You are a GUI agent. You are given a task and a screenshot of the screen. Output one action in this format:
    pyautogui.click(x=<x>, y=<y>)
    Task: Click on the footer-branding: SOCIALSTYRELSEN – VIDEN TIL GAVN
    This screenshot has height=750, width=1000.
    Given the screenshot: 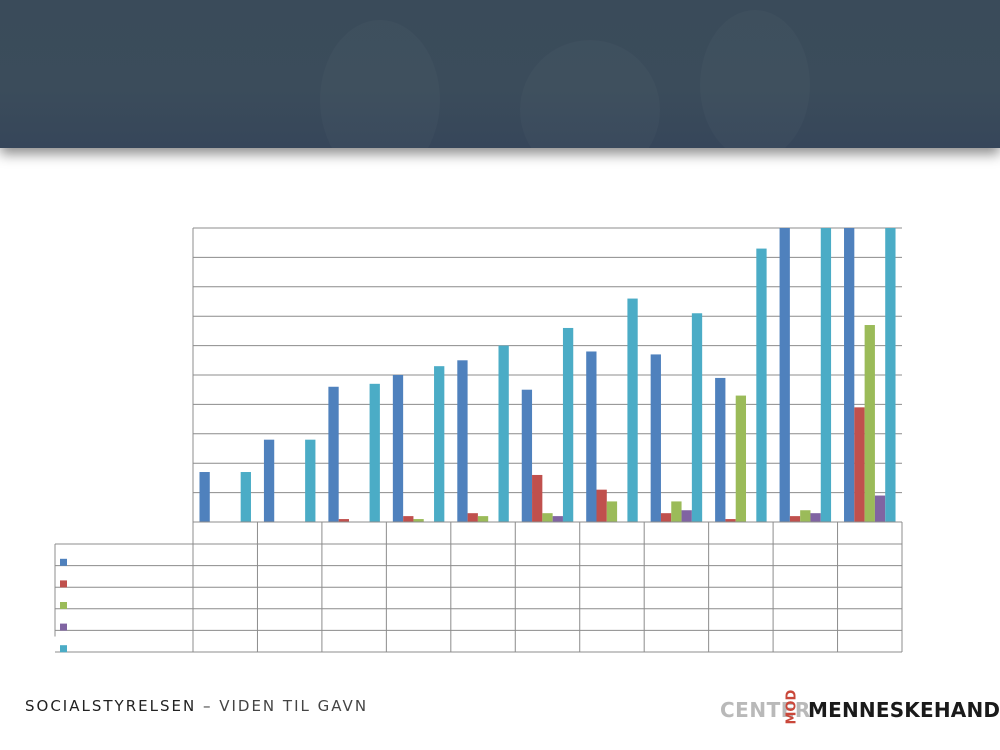 What is the action you would take?
    pyautogui.click(x=196, y=706)
    